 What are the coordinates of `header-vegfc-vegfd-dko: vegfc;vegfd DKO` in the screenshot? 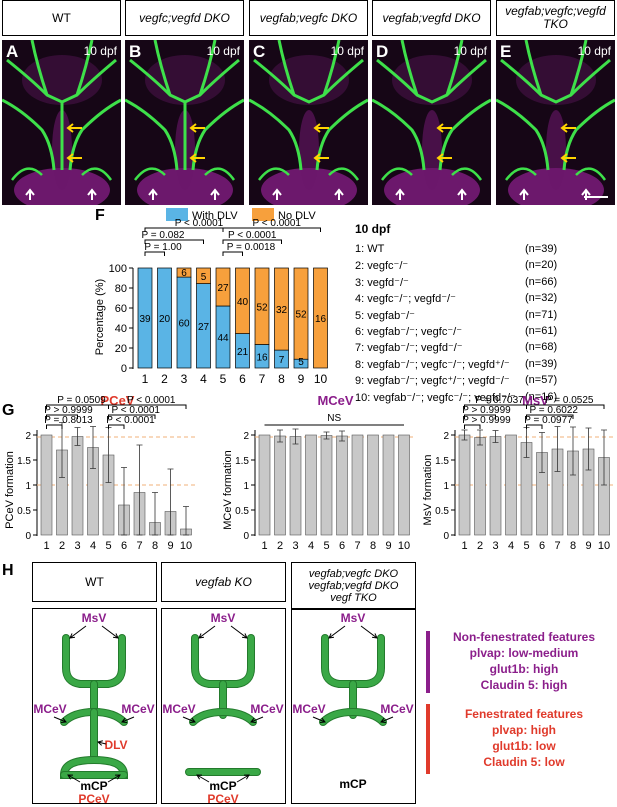 It's located at (184, 18).